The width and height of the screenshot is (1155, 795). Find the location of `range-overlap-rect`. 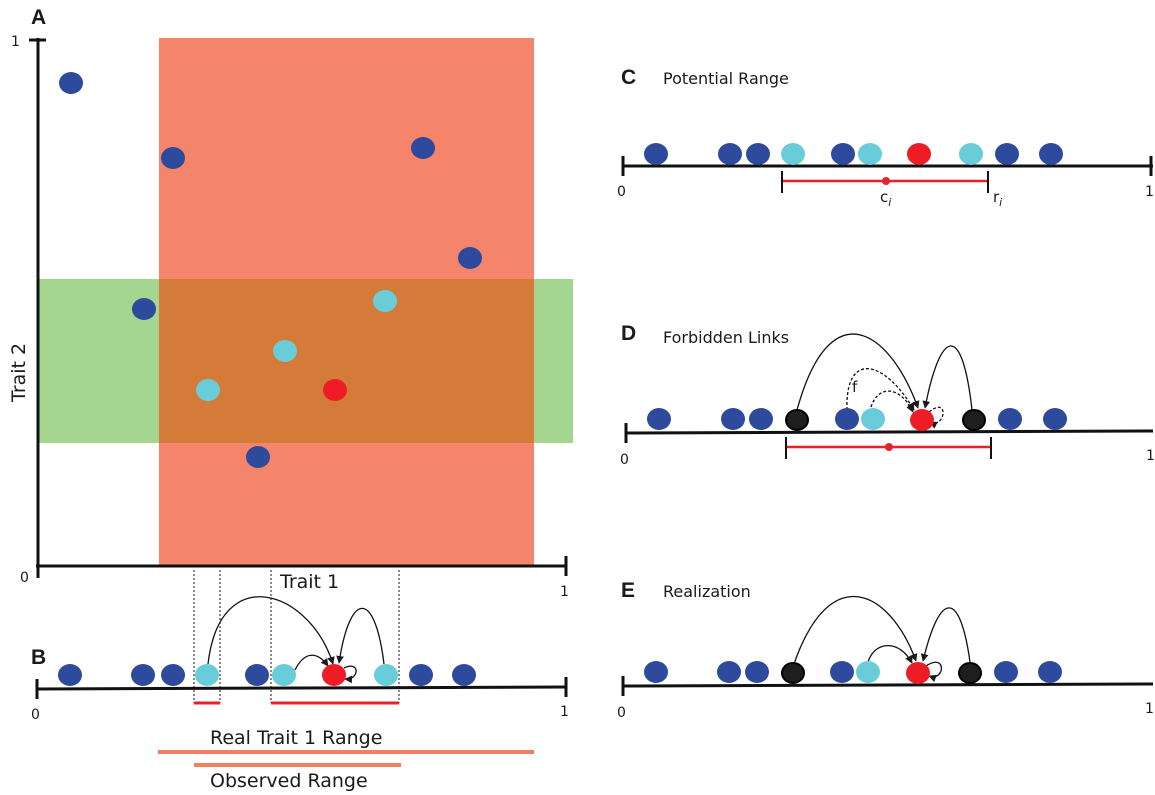

range-overlap-rect is located at coordinates (346, 361).